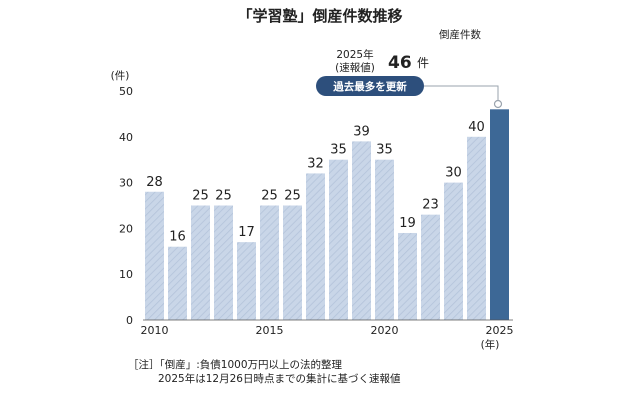 This screenshot has width=640, height=400. I want to click on y-tick-label: 10, so click(126, 274).